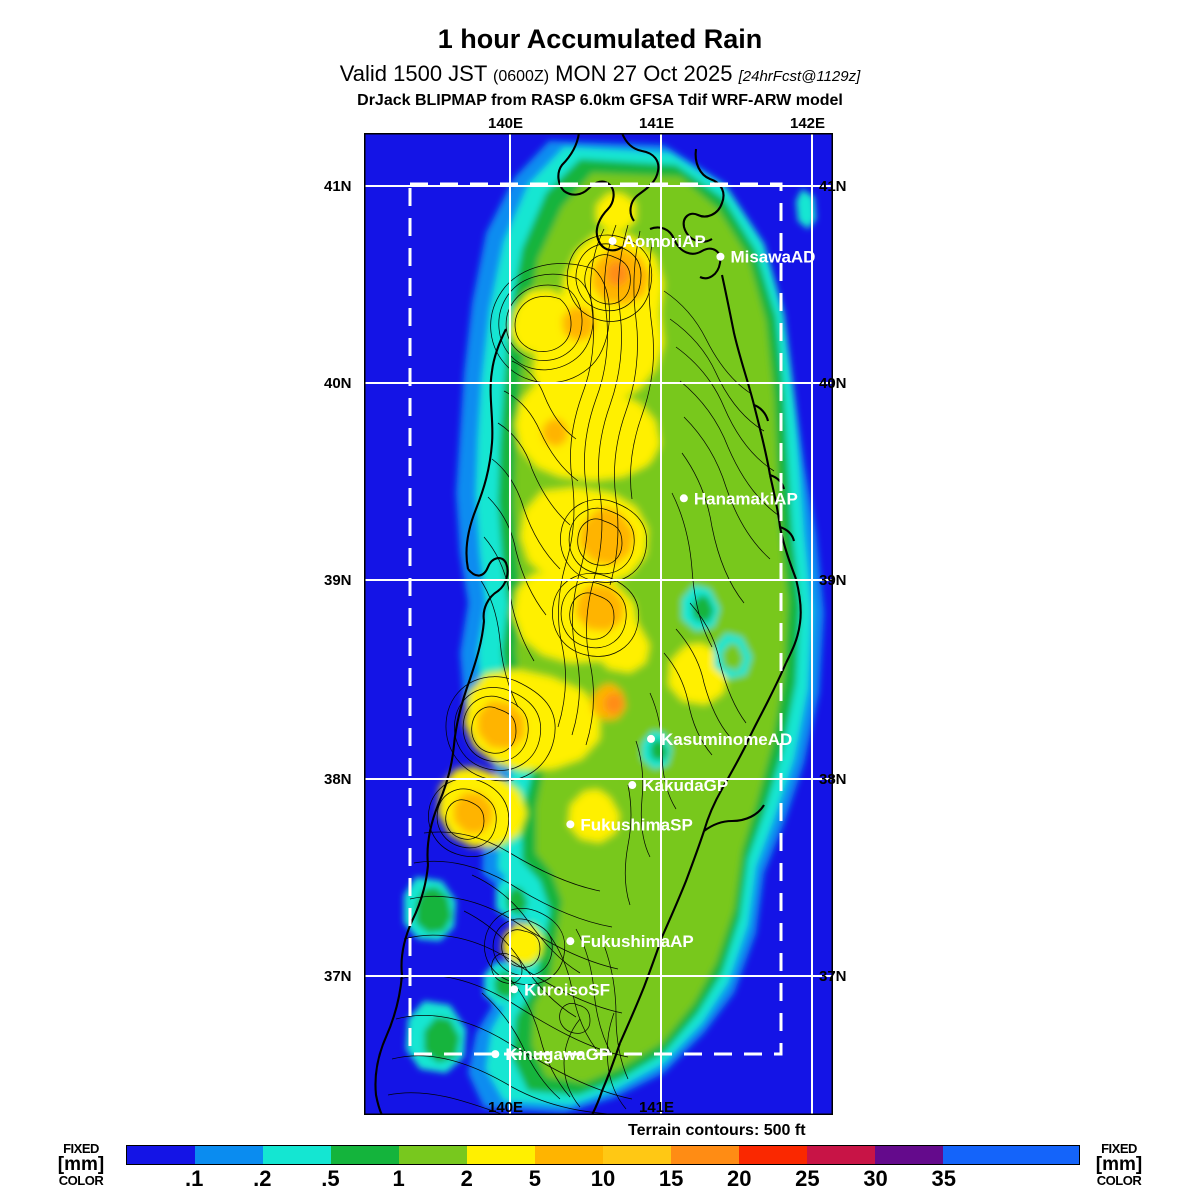 The height and width of the screenshot is (1200, 1200). What do you see at coordinates (833, 383) in the screenshot?
I see `lat-label-right-40n: 40N` at bounding box center [833, 383].